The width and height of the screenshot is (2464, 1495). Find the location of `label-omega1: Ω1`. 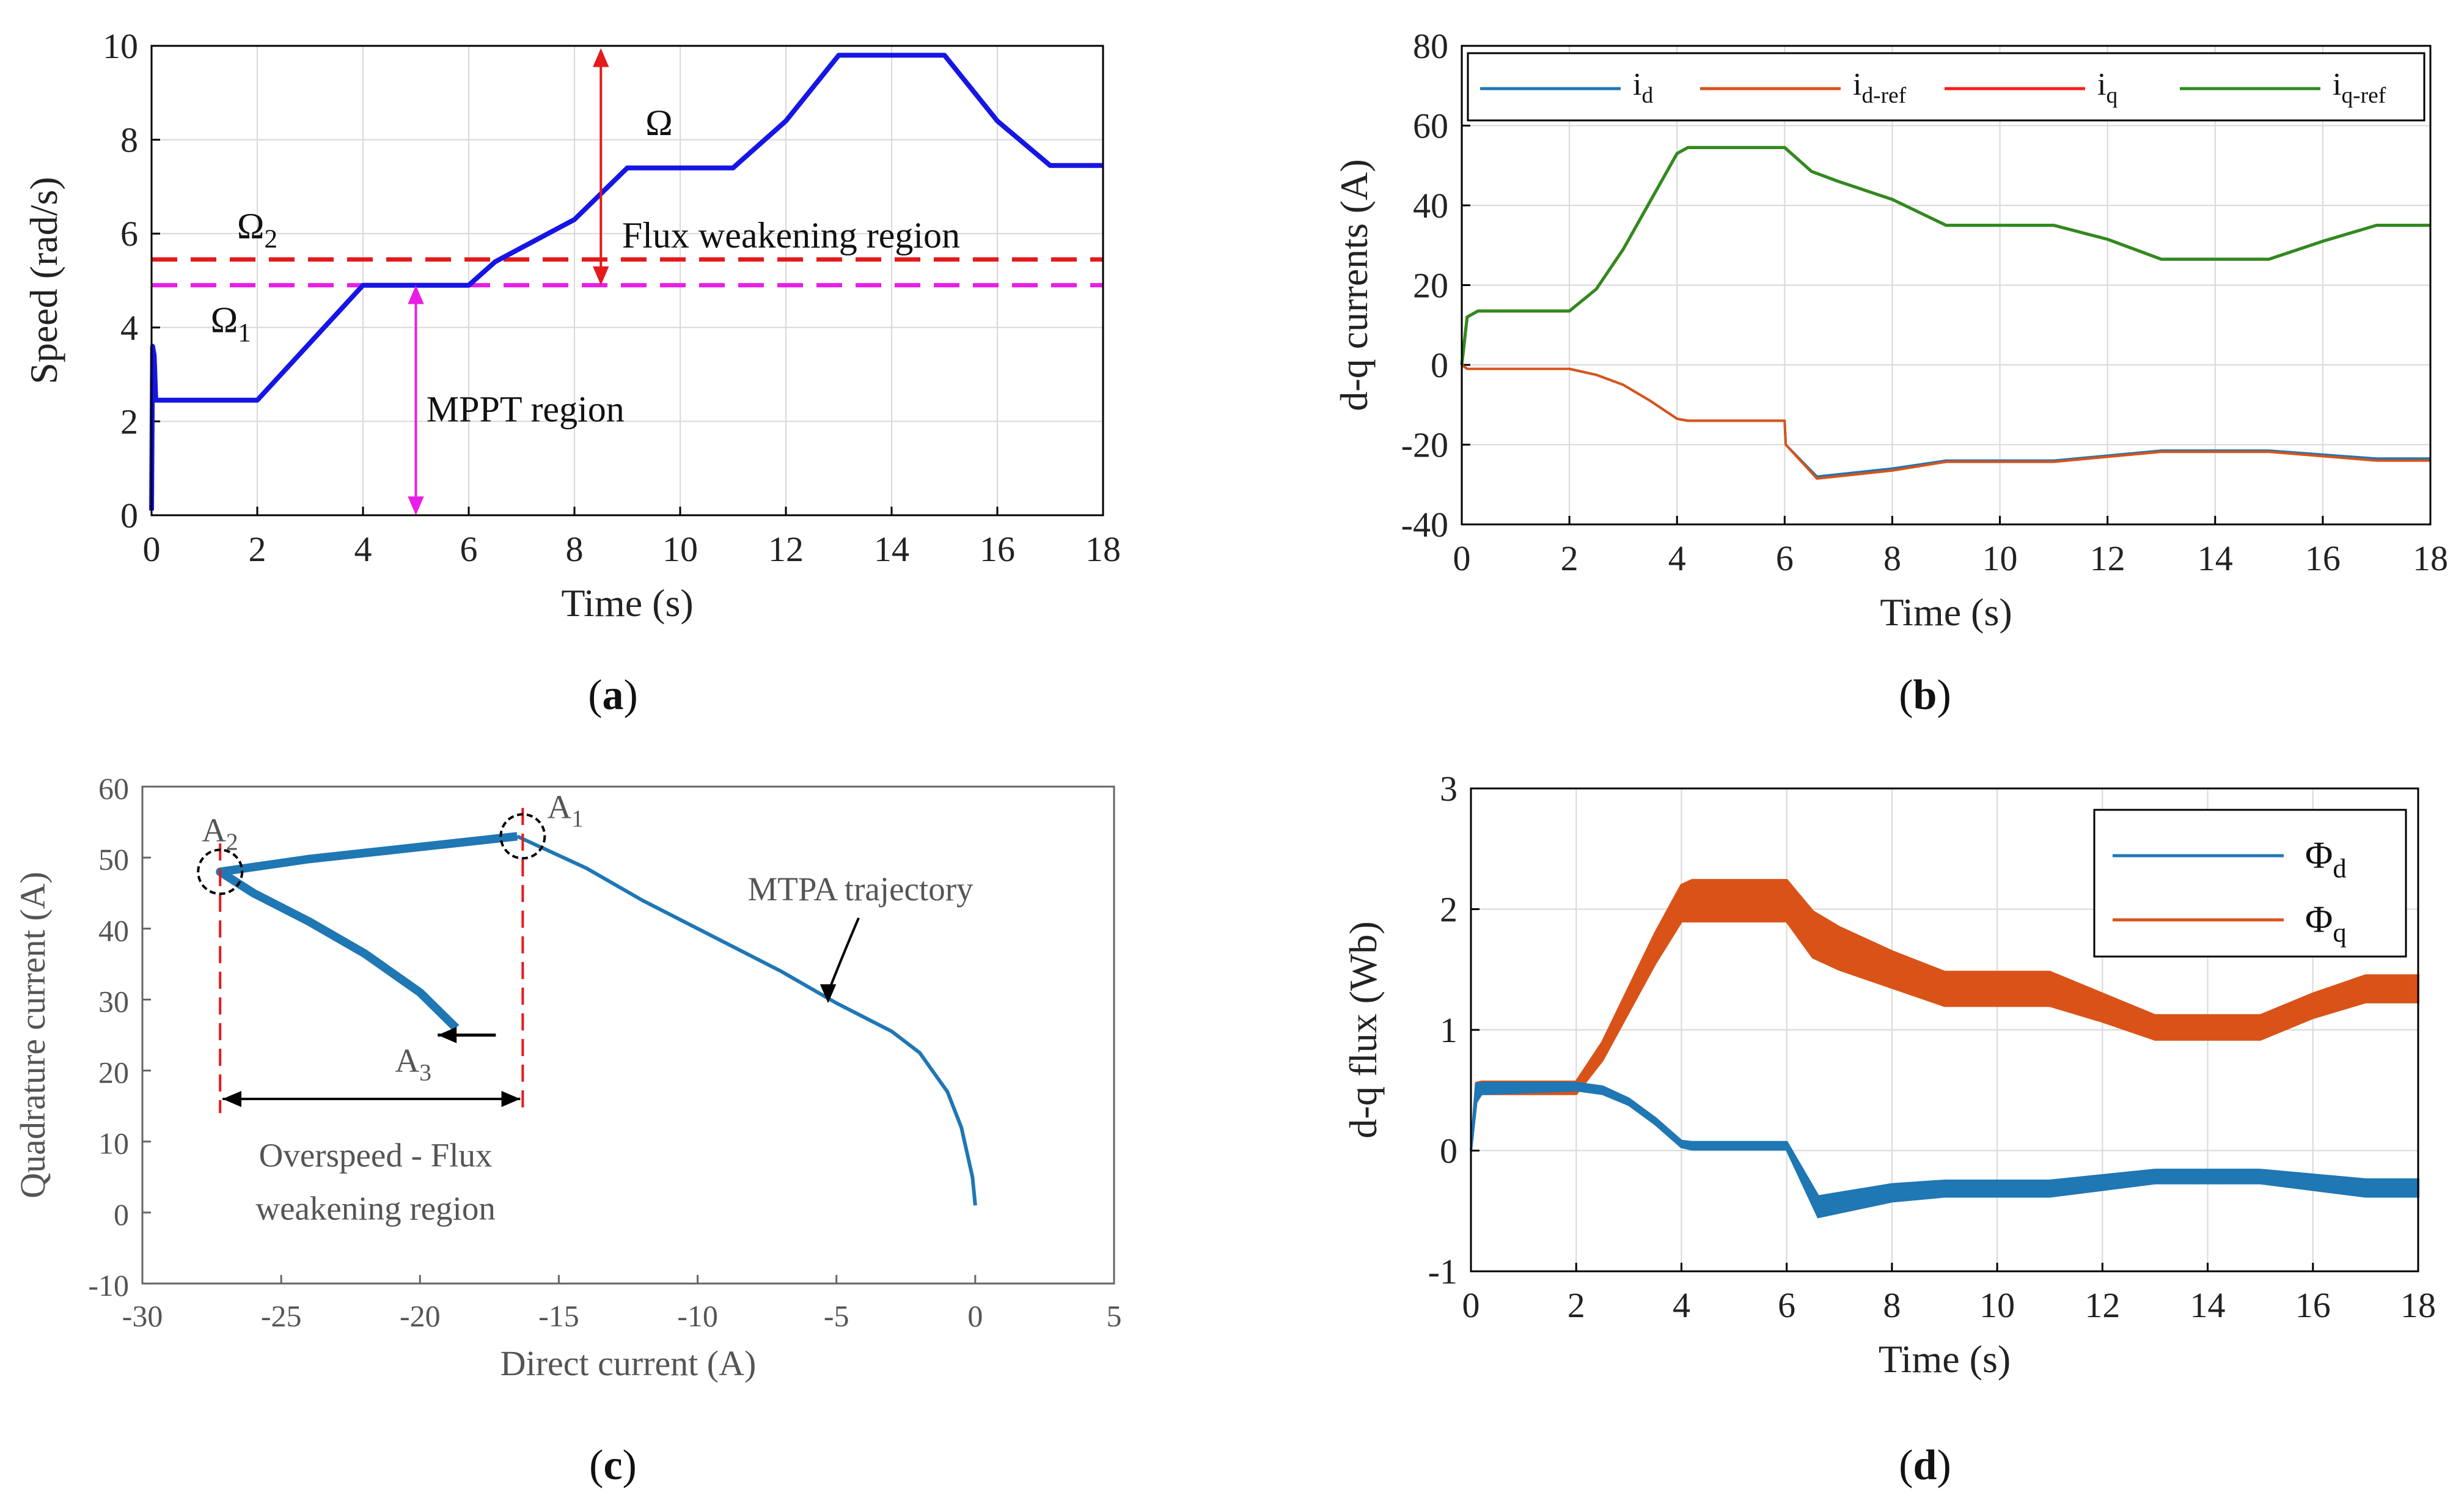

label-omega1: Ω1 is located at coordinates (231, 323).